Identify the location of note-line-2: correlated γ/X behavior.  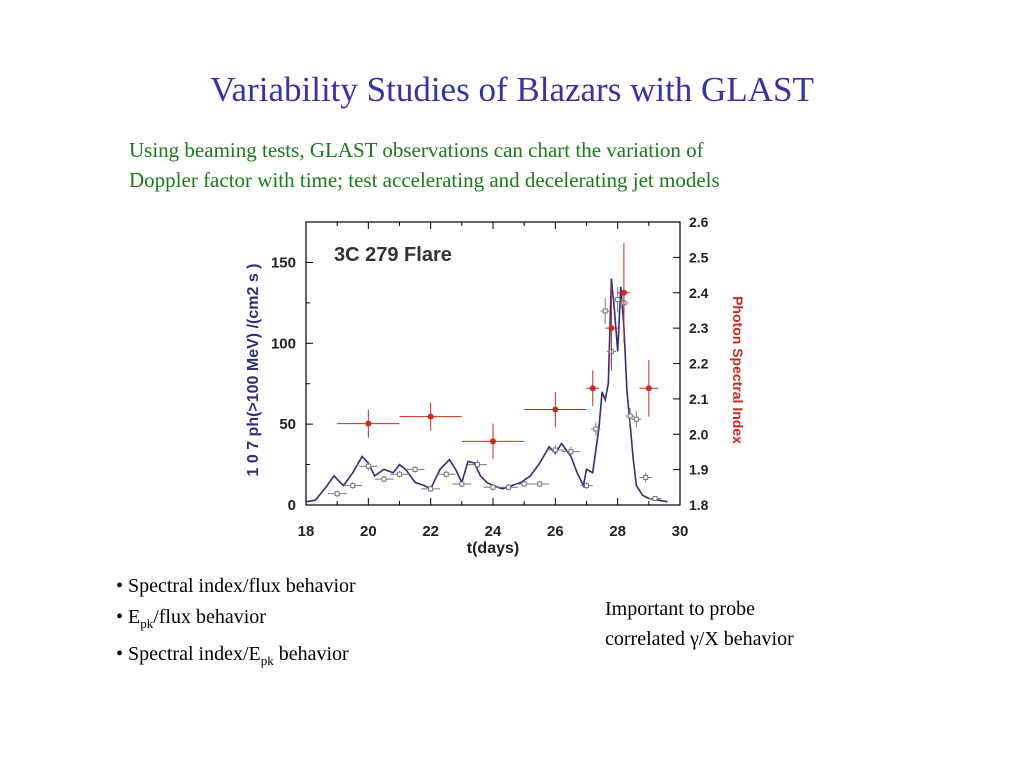
(699, 639).